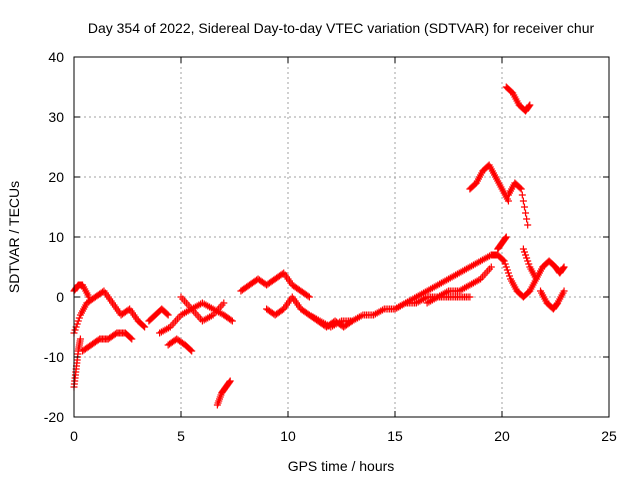 The image size is (640, 480). I want to click on y-tick-label: 0, so click(60, 297).